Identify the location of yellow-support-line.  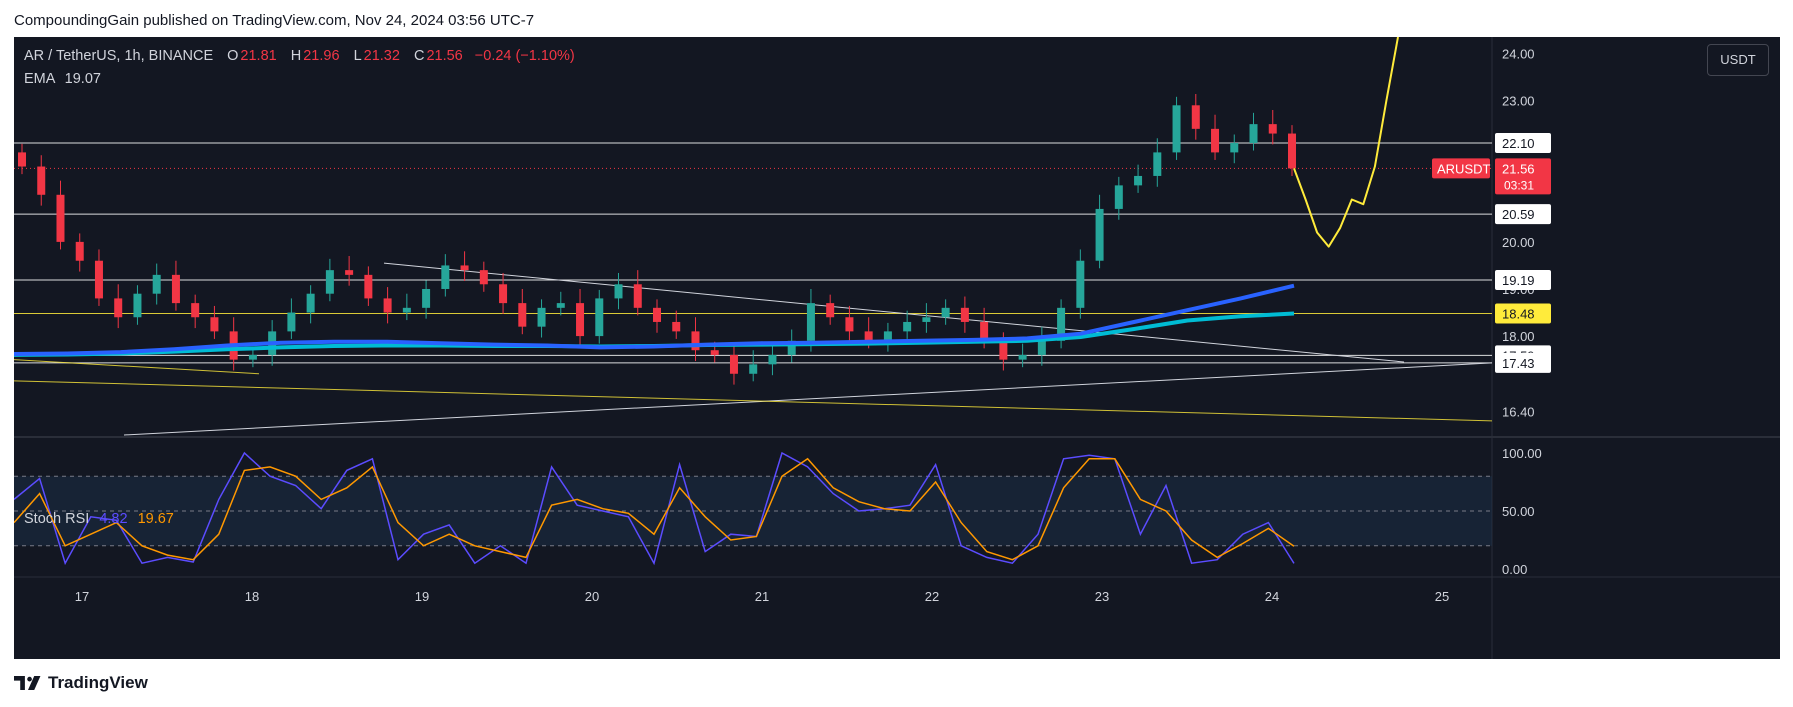
(753, 401).